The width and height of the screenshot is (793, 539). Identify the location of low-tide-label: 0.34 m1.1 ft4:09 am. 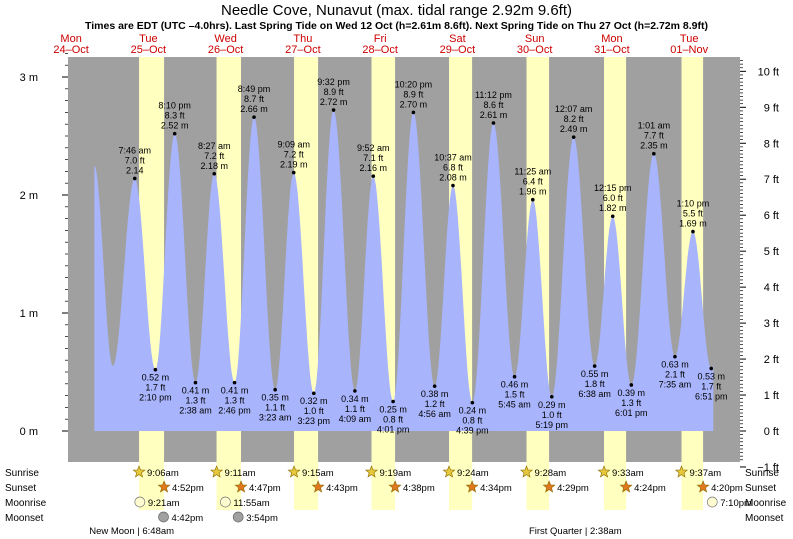
(355, 409).